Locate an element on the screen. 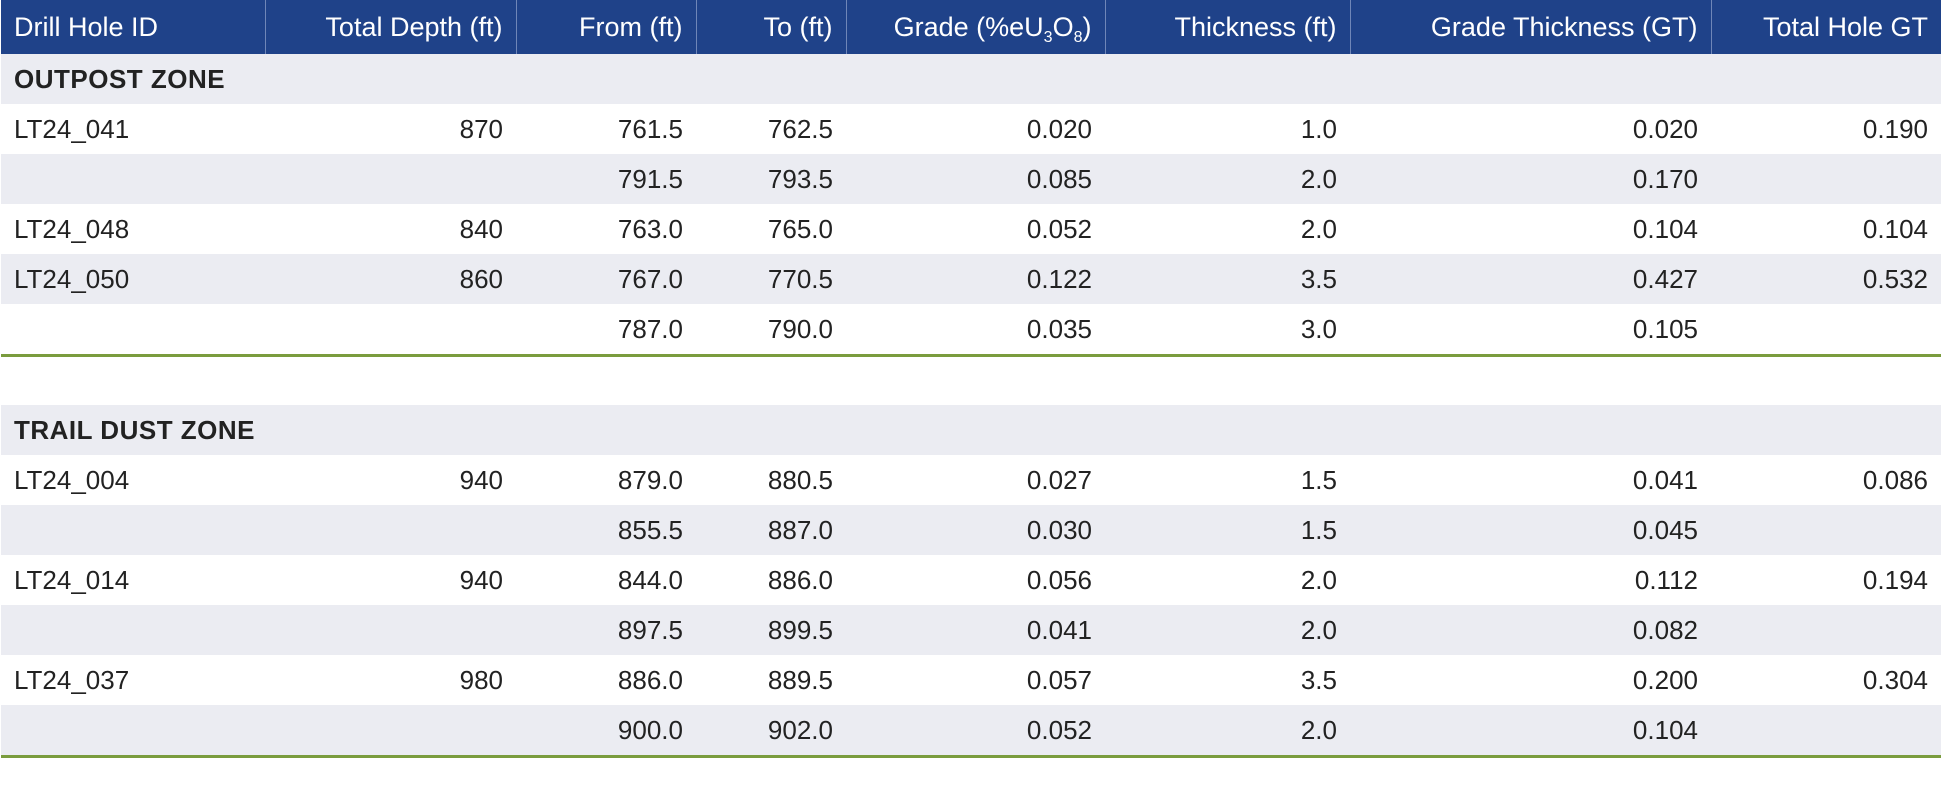 This screenshot has width=1950, height=792. col-header-total-depth: Total Depth (ft) is located at coordinates (391, 27).